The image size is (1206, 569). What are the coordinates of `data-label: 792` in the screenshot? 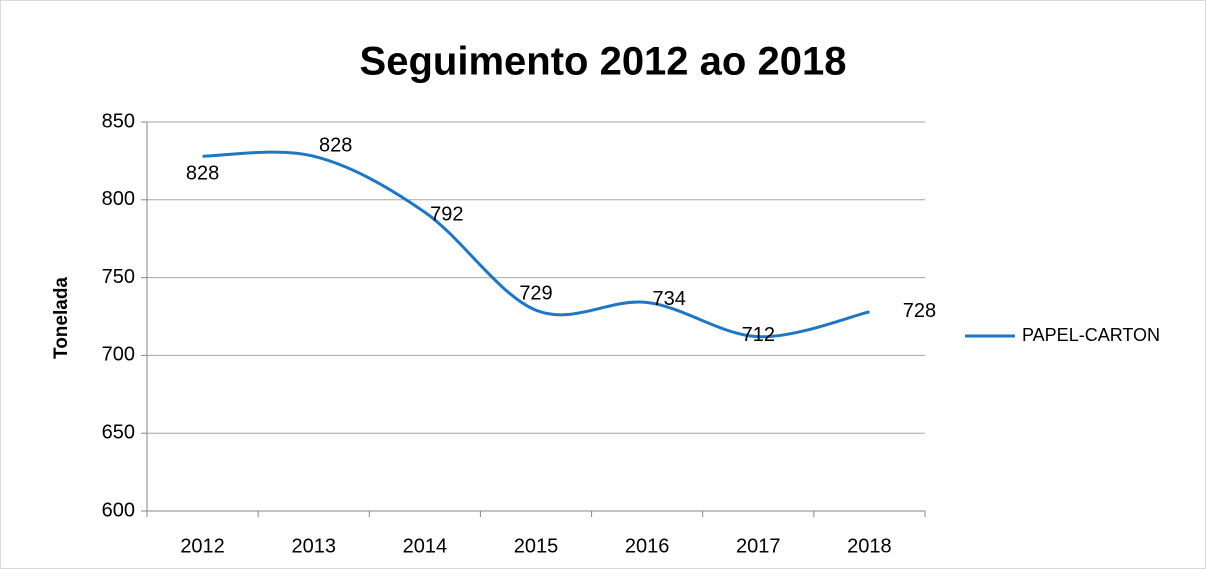 It's located at (446, 215).